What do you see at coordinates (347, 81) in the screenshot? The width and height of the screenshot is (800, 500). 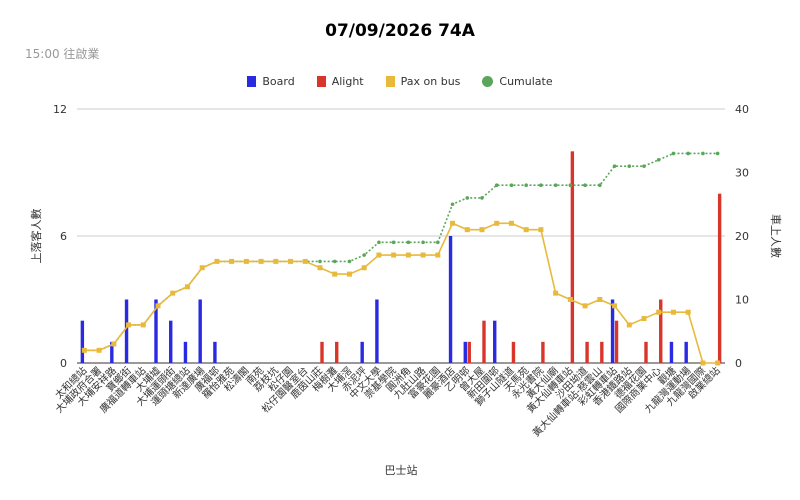 I see `legend-label-alight: Alight` at bounding box center [347, 81].